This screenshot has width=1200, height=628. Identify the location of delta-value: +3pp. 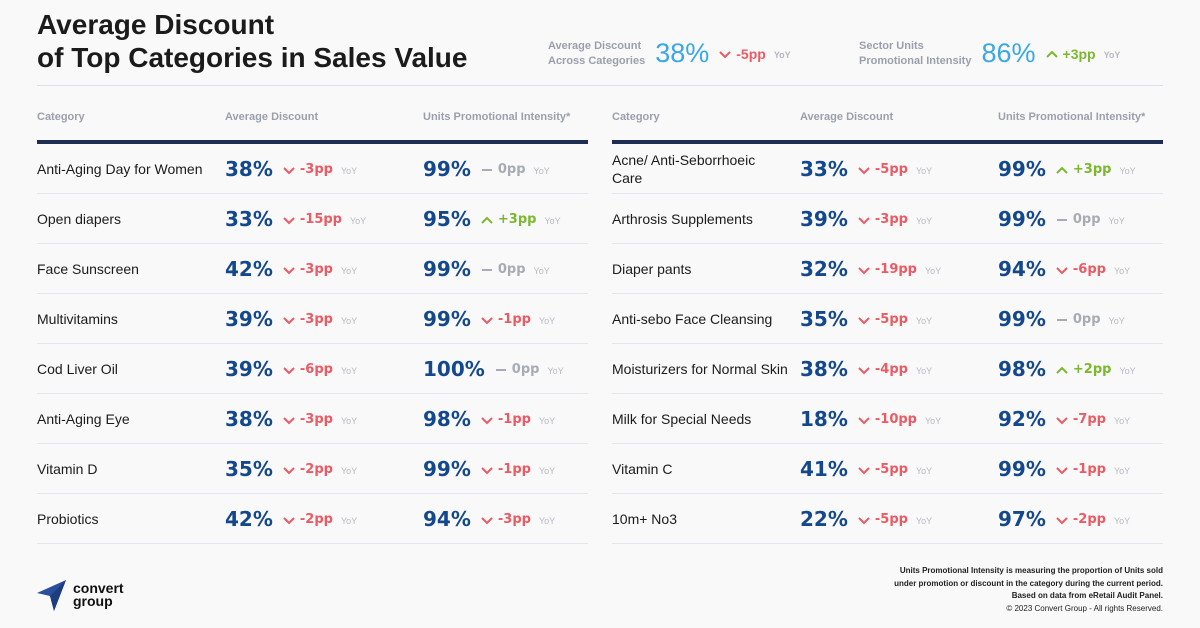
(1092, 169).